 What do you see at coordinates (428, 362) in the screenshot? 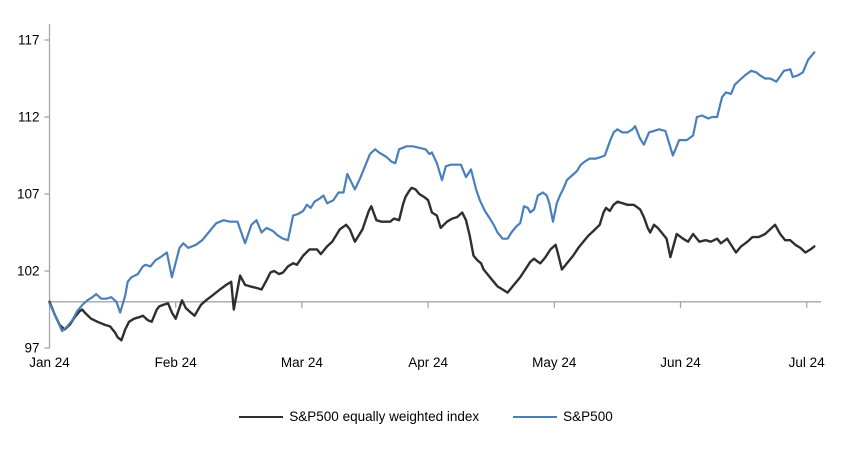
I see `x-tick-label: Apr 24` at bounding box center [428, 362].